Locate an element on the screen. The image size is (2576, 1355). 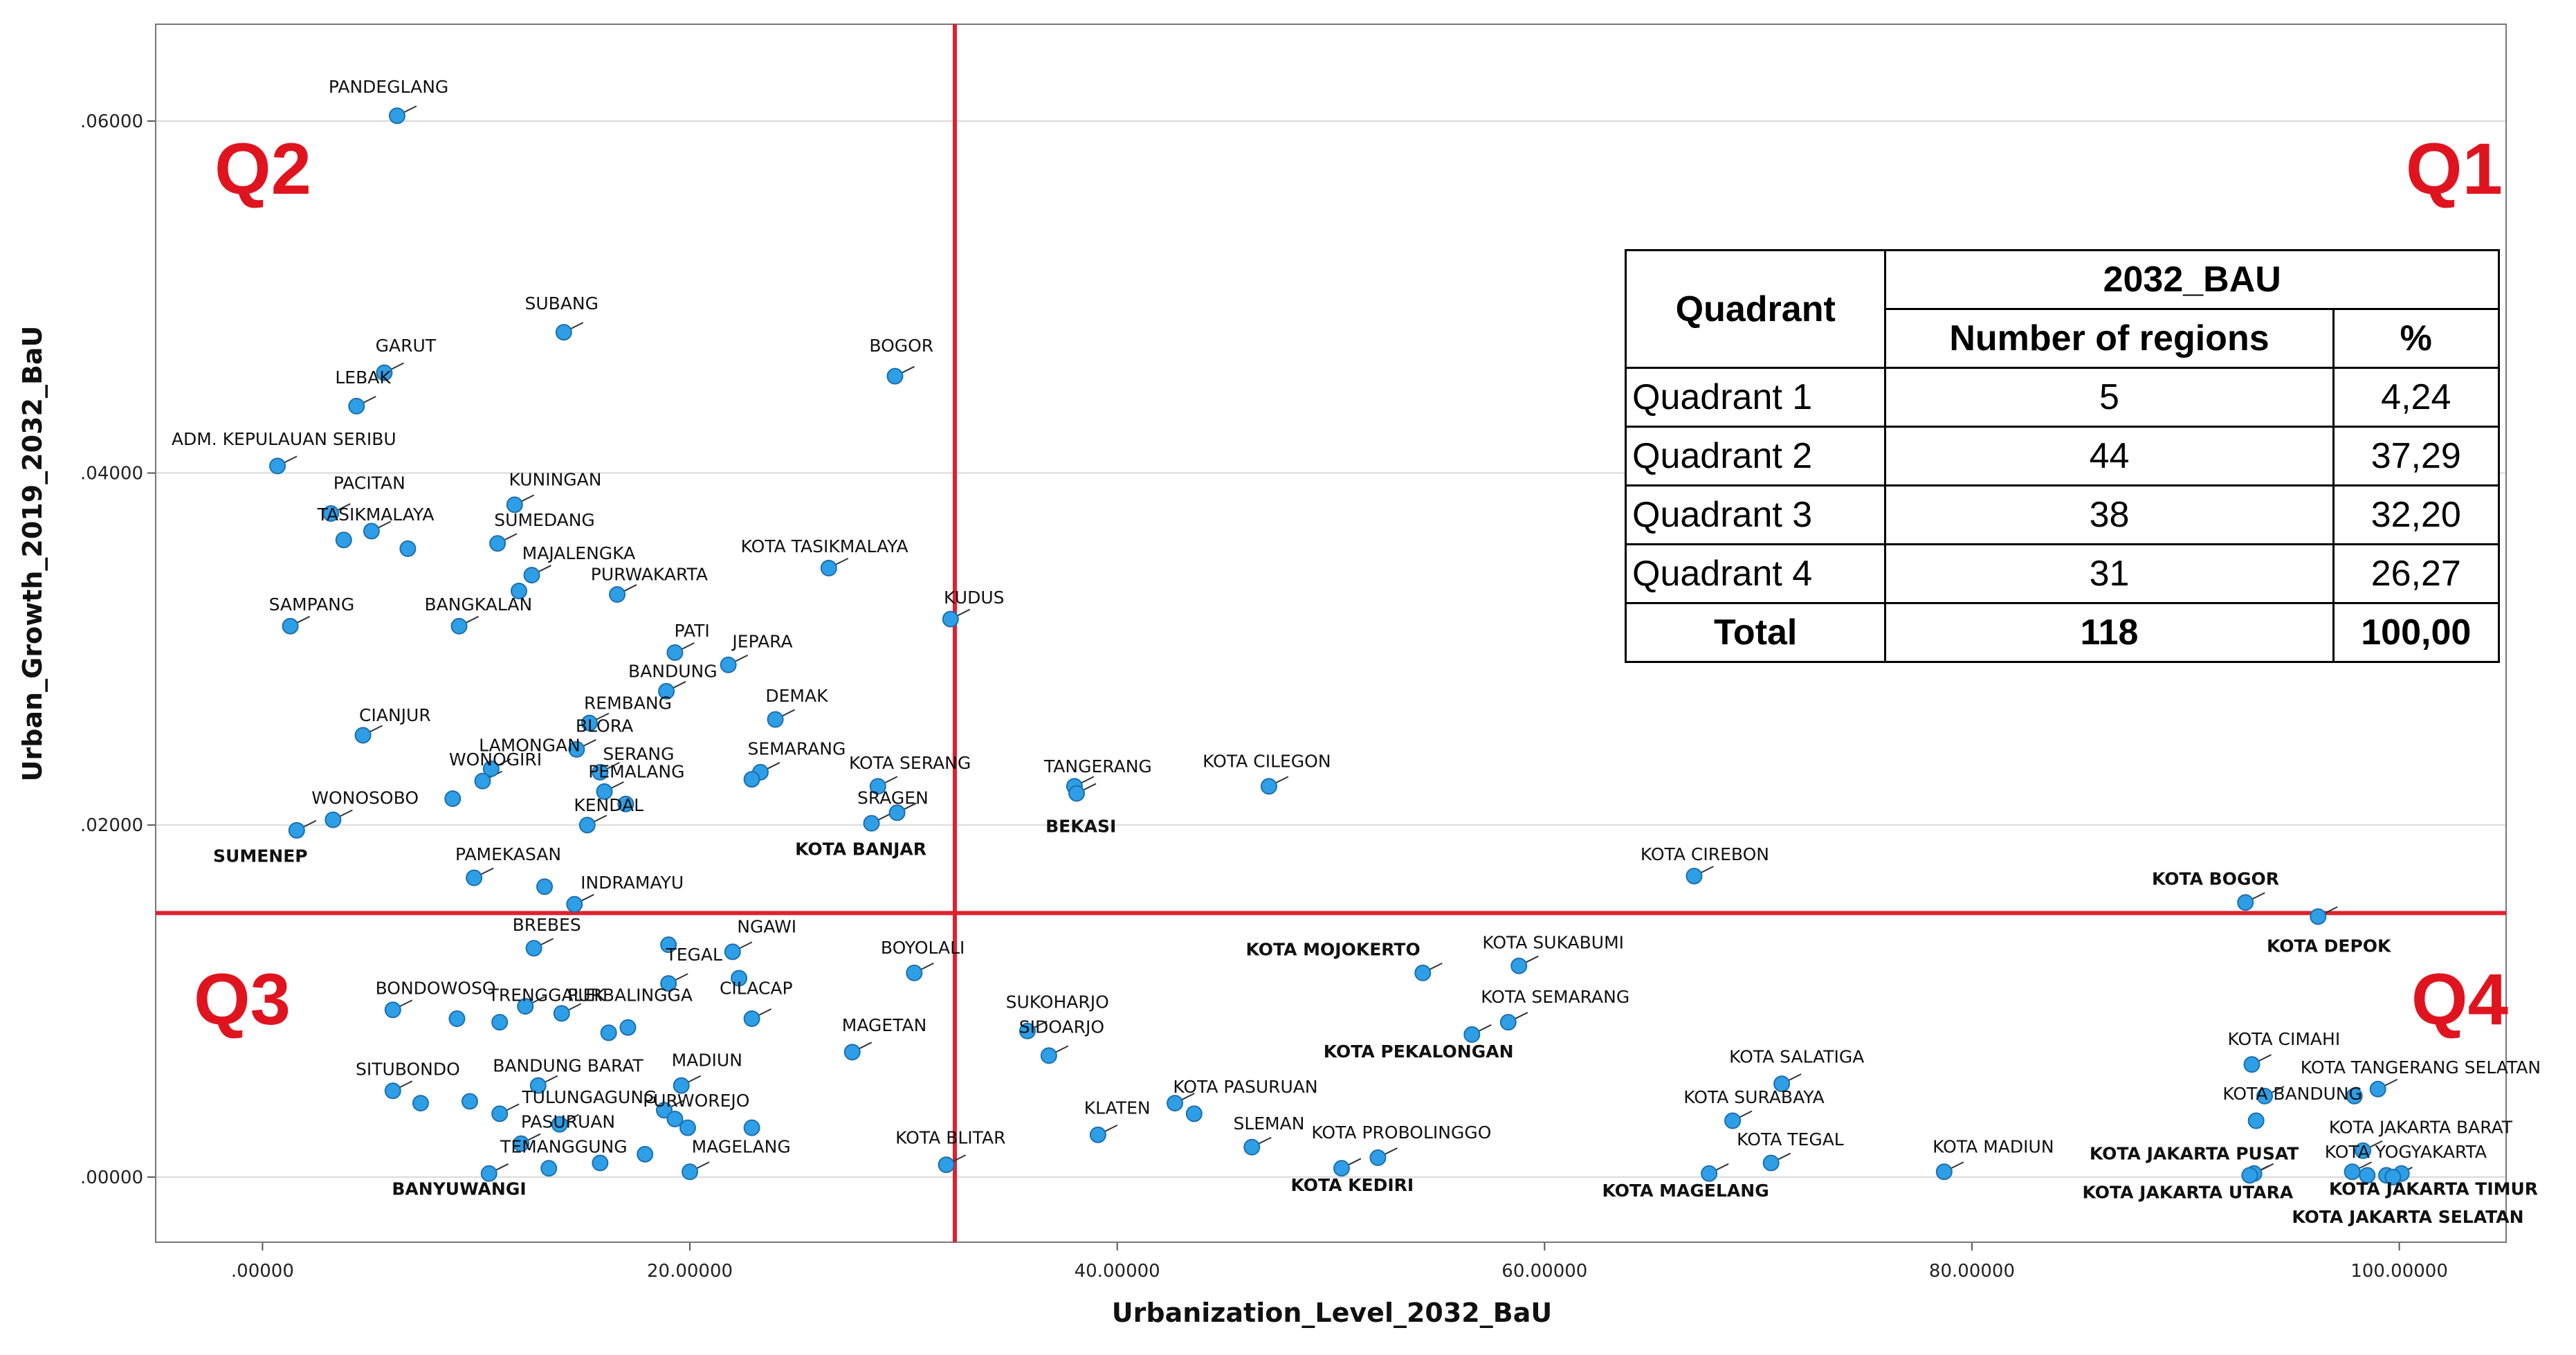
quadrant-label-q4: Q4 is located at coordinates (2460, 1000).